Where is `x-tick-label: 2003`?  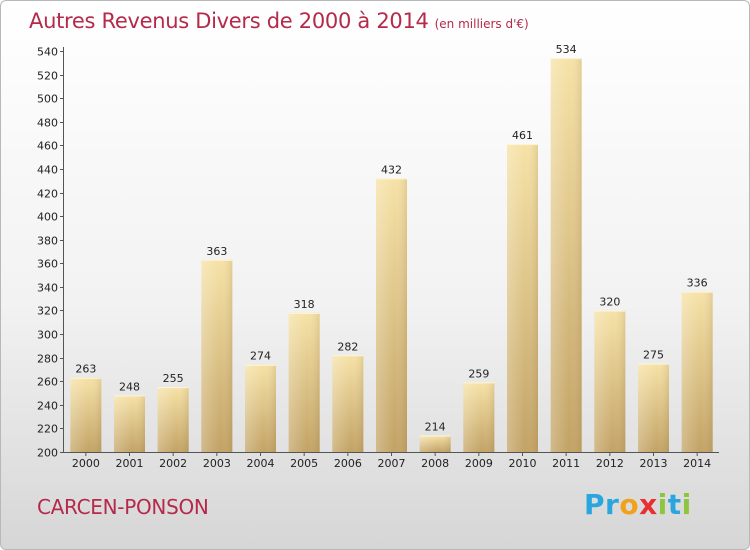
x-tick-label: 2003 is located at coordinates (217, 463).